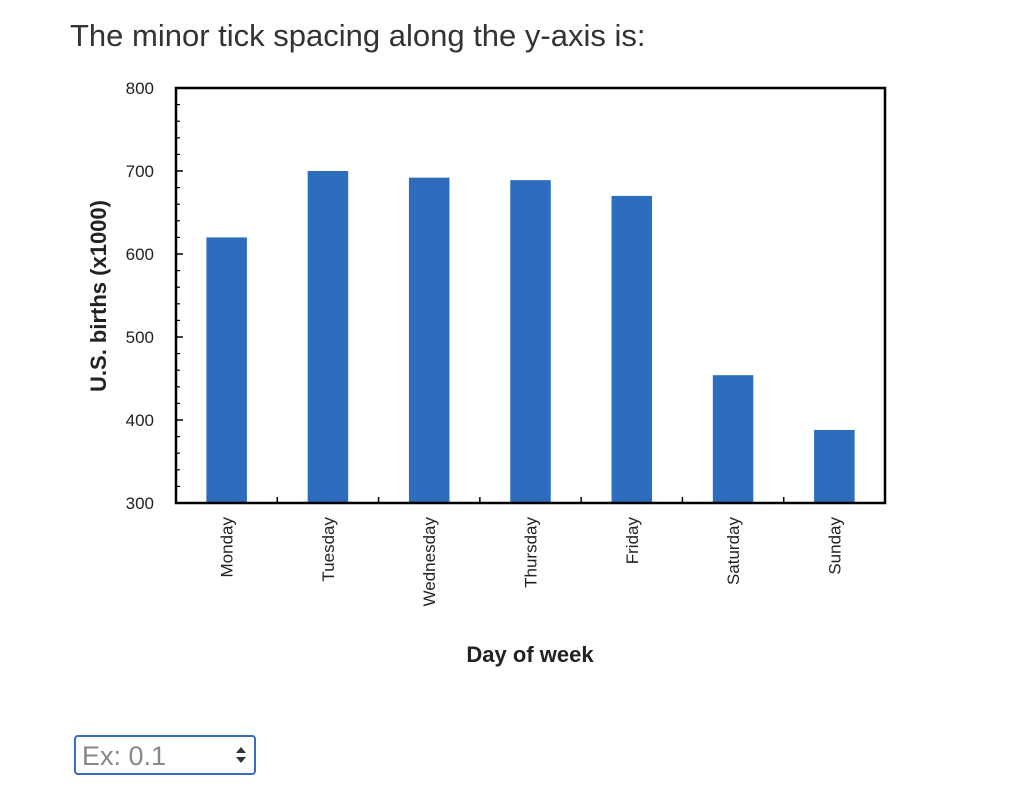  I want to click on x-tick-label: Thursday, so click(531, 552).